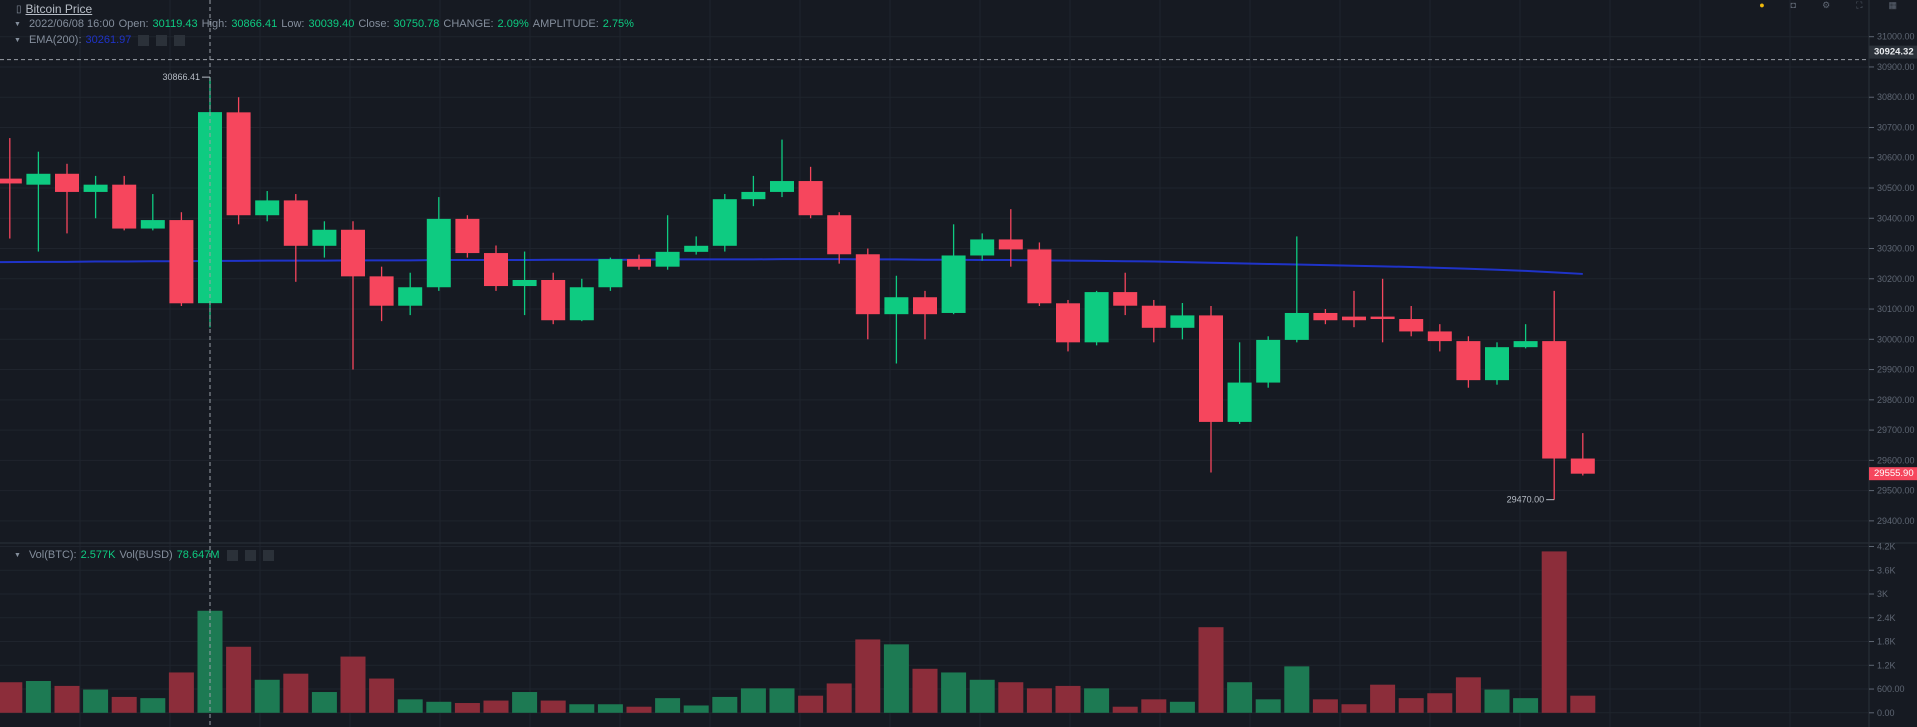 The image size is (1917, 727). Describe the element at coordinates (1892, 5) in the screenshot. I see `layout-icon: ▦` at that location.